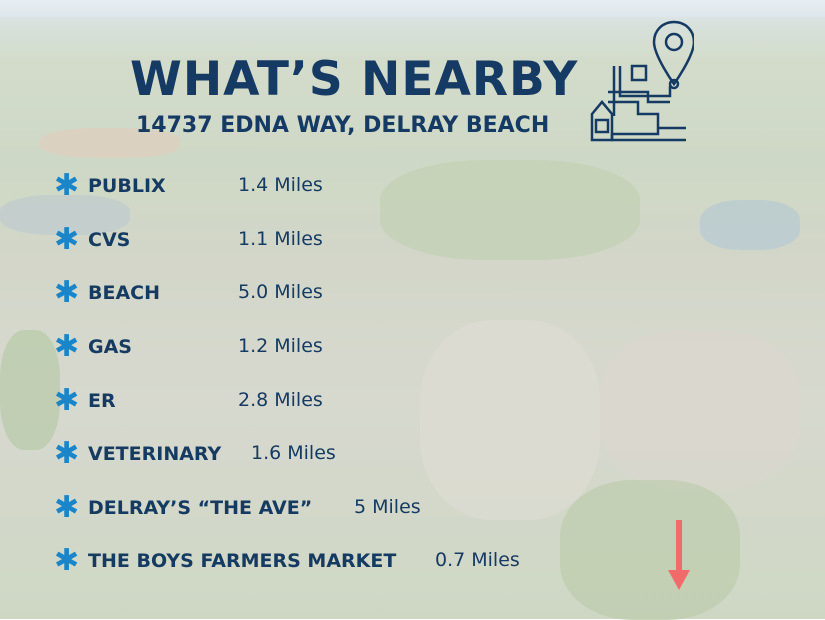 This screenshot has width=825, height=620. I want to click on place-distance: 1.1 Miles, so click(280, 239).